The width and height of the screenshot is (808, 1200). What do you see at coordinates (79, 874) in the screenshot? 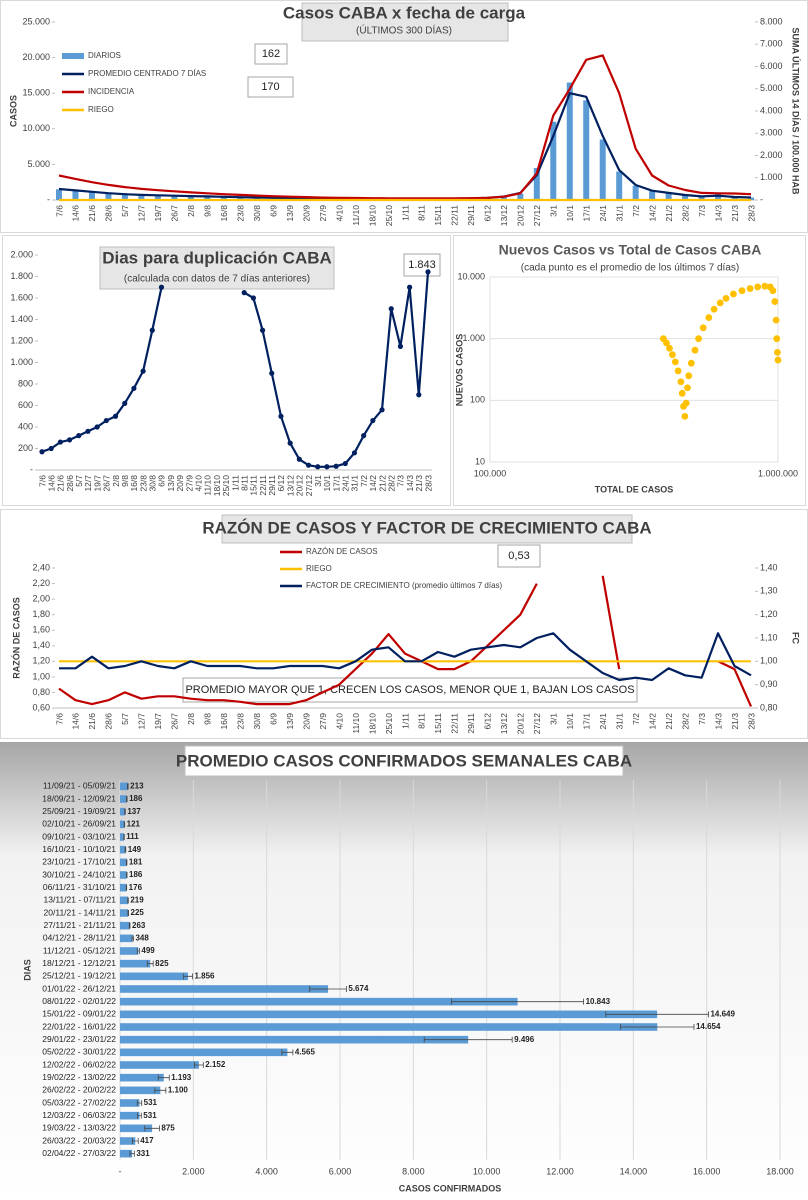
I see `y-tick-label: 30/10/21 - 24/10/21` at bounding box center [79, 874].